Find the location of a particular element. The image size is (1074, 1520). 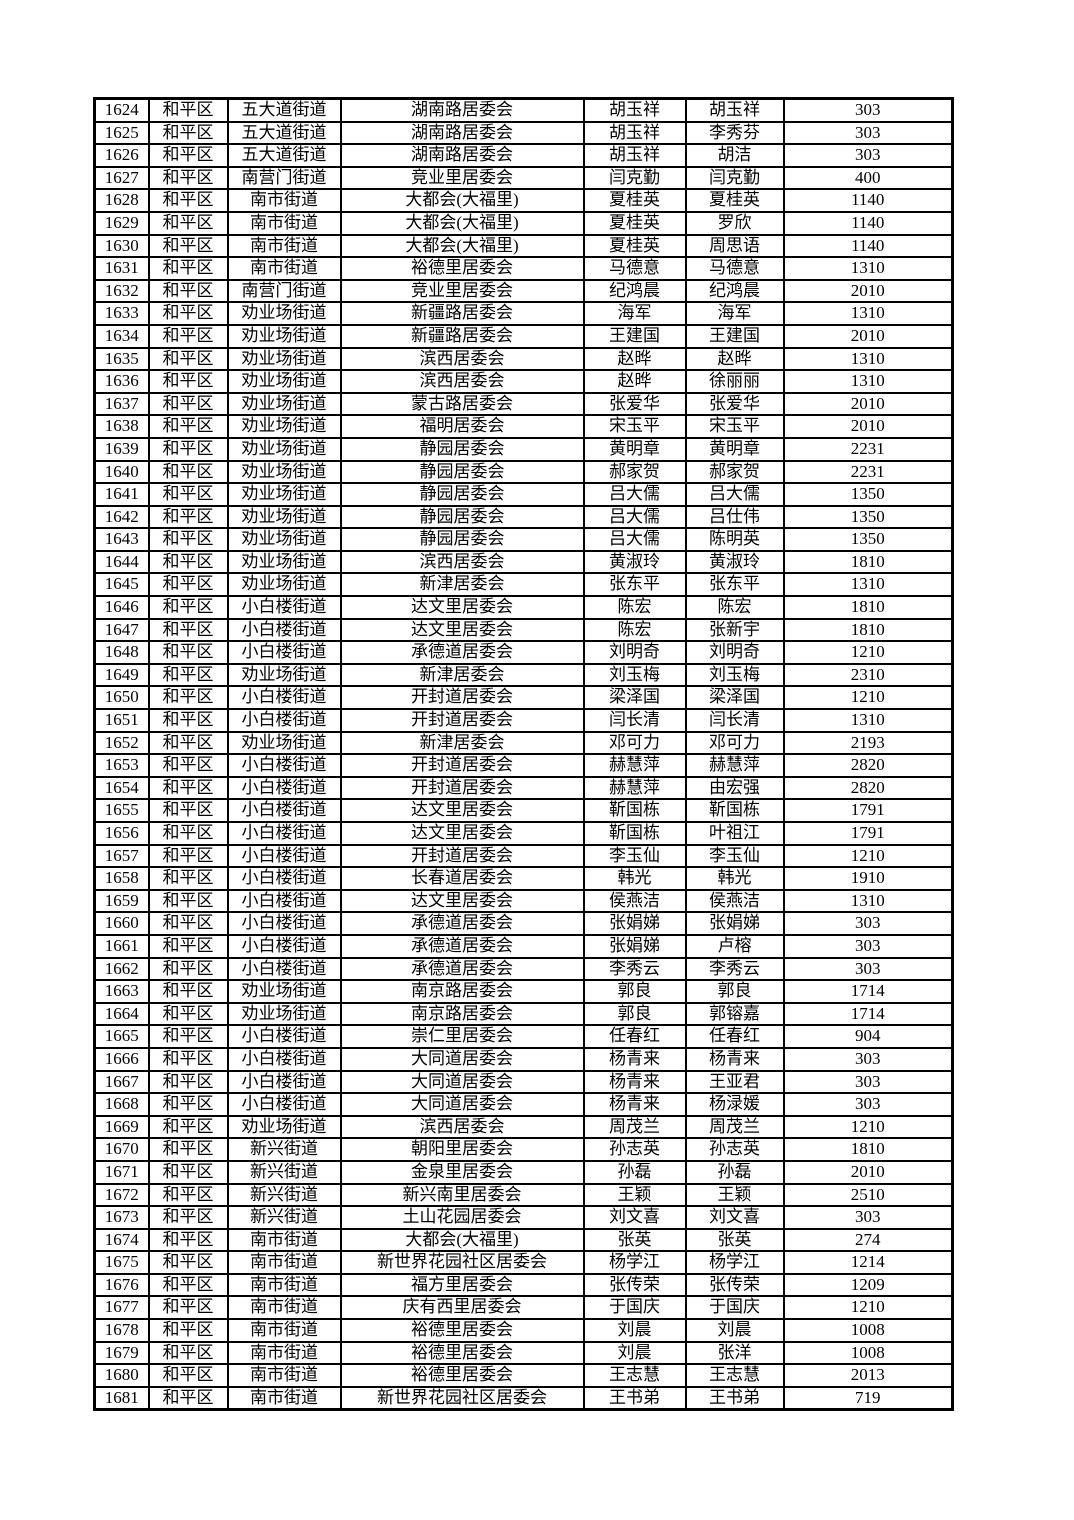

cell-index: 1680 is located at coordinates (121, 1375).